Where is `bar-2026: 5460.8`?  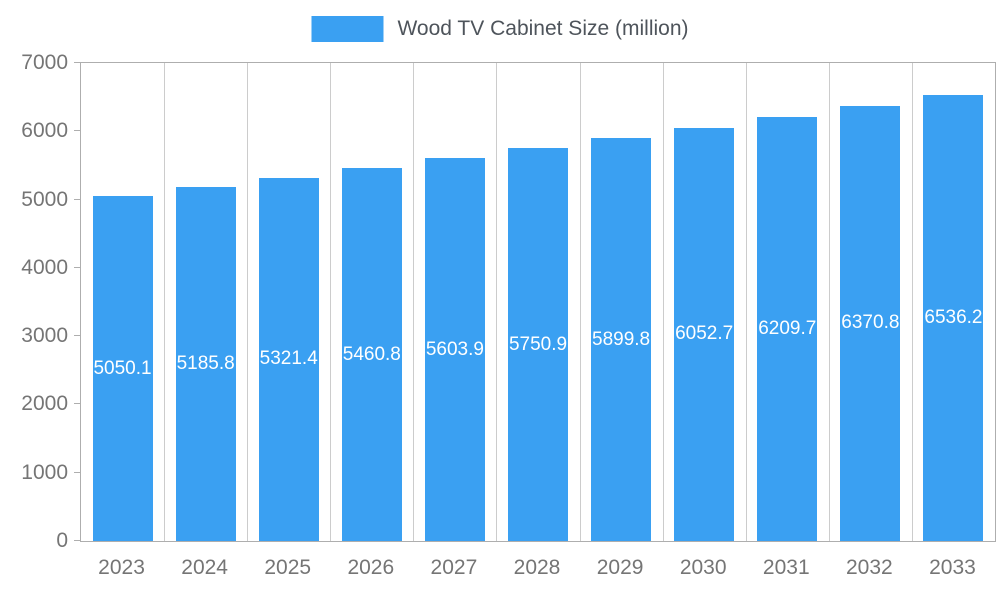 bar-2026: 5460.8 is located at coordinates (371, 354).